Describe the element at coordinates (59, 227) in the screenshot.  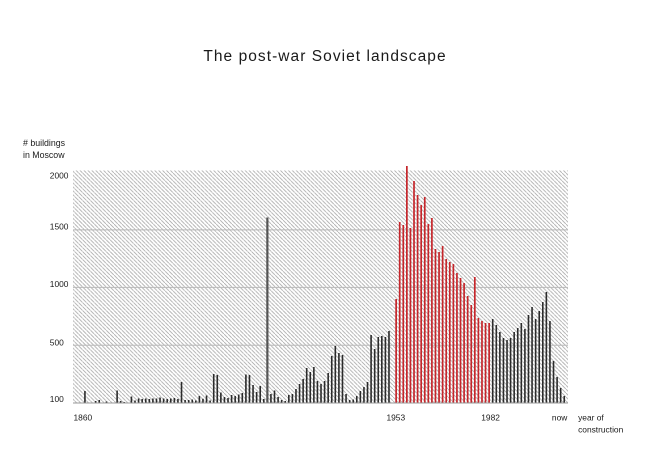
I see `svg-text: 1500` at that location.